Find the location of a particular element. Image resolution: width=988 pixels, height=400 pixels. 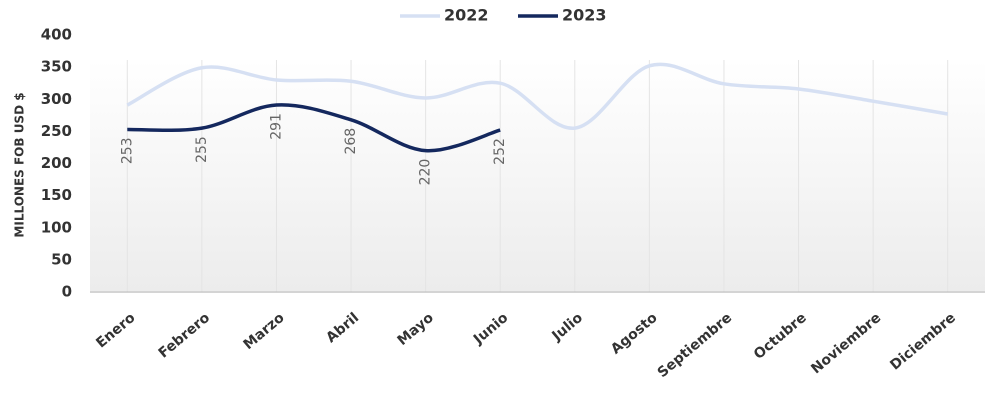

y-tick-label: 100 is located at coordinates (56, 227).